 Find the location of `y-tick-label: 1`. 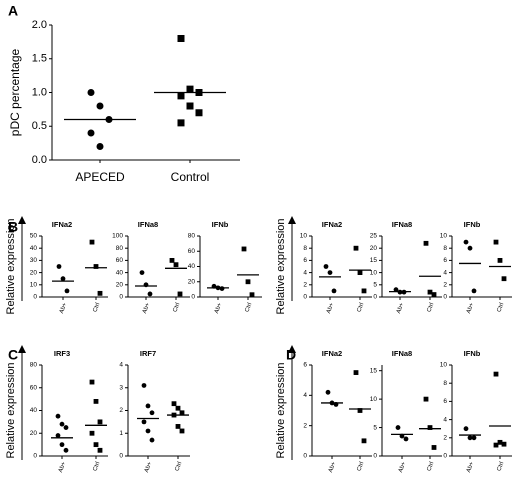

y-tick-label: 1 is located at coordinates (121, 433).